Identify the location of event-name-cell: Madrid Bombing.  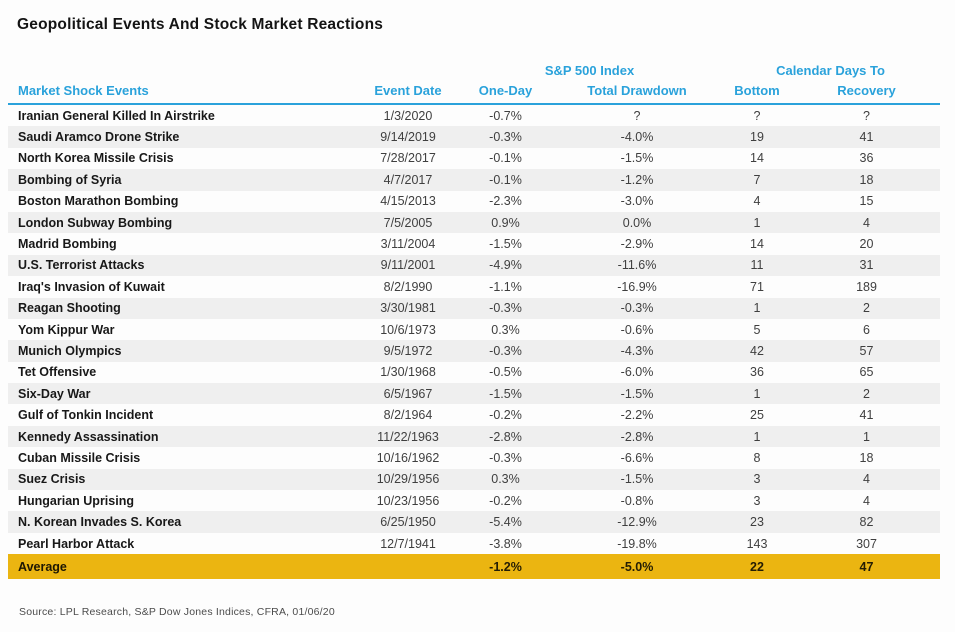
(67, 244).